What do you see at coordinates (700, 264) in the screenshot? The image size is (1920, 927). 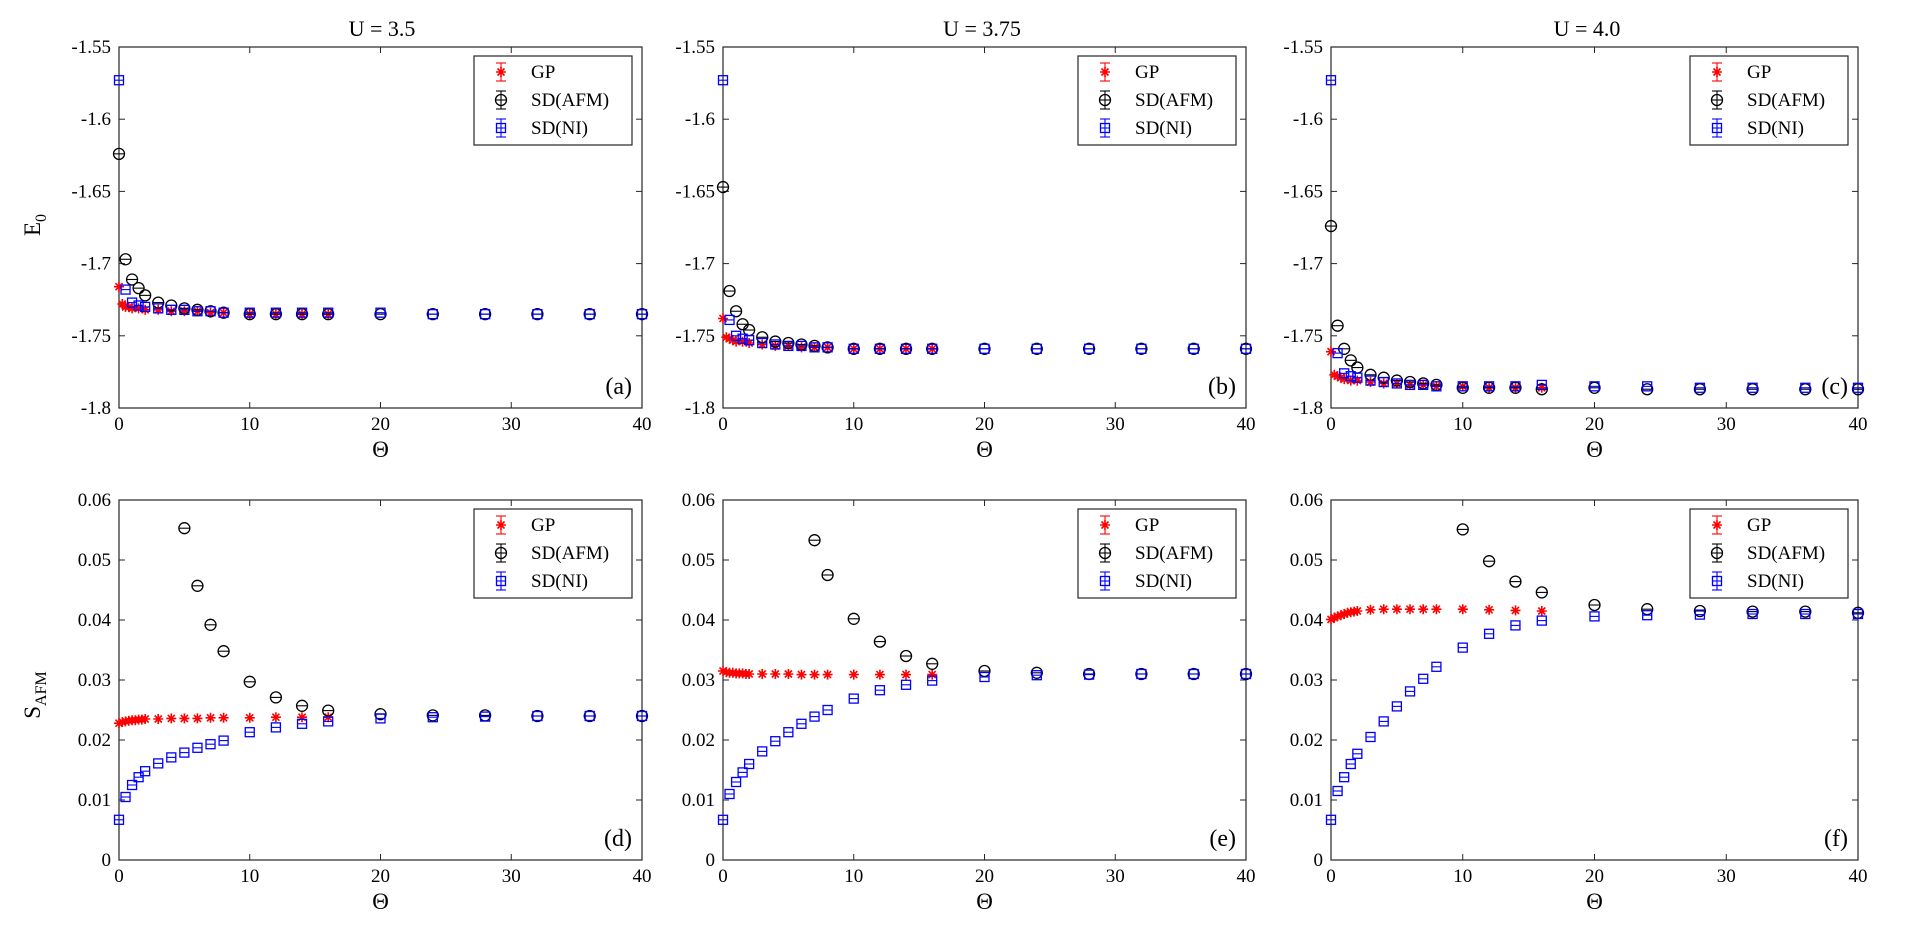 I see `y-tick-label: -1.7` at bounding box center [700, 264].